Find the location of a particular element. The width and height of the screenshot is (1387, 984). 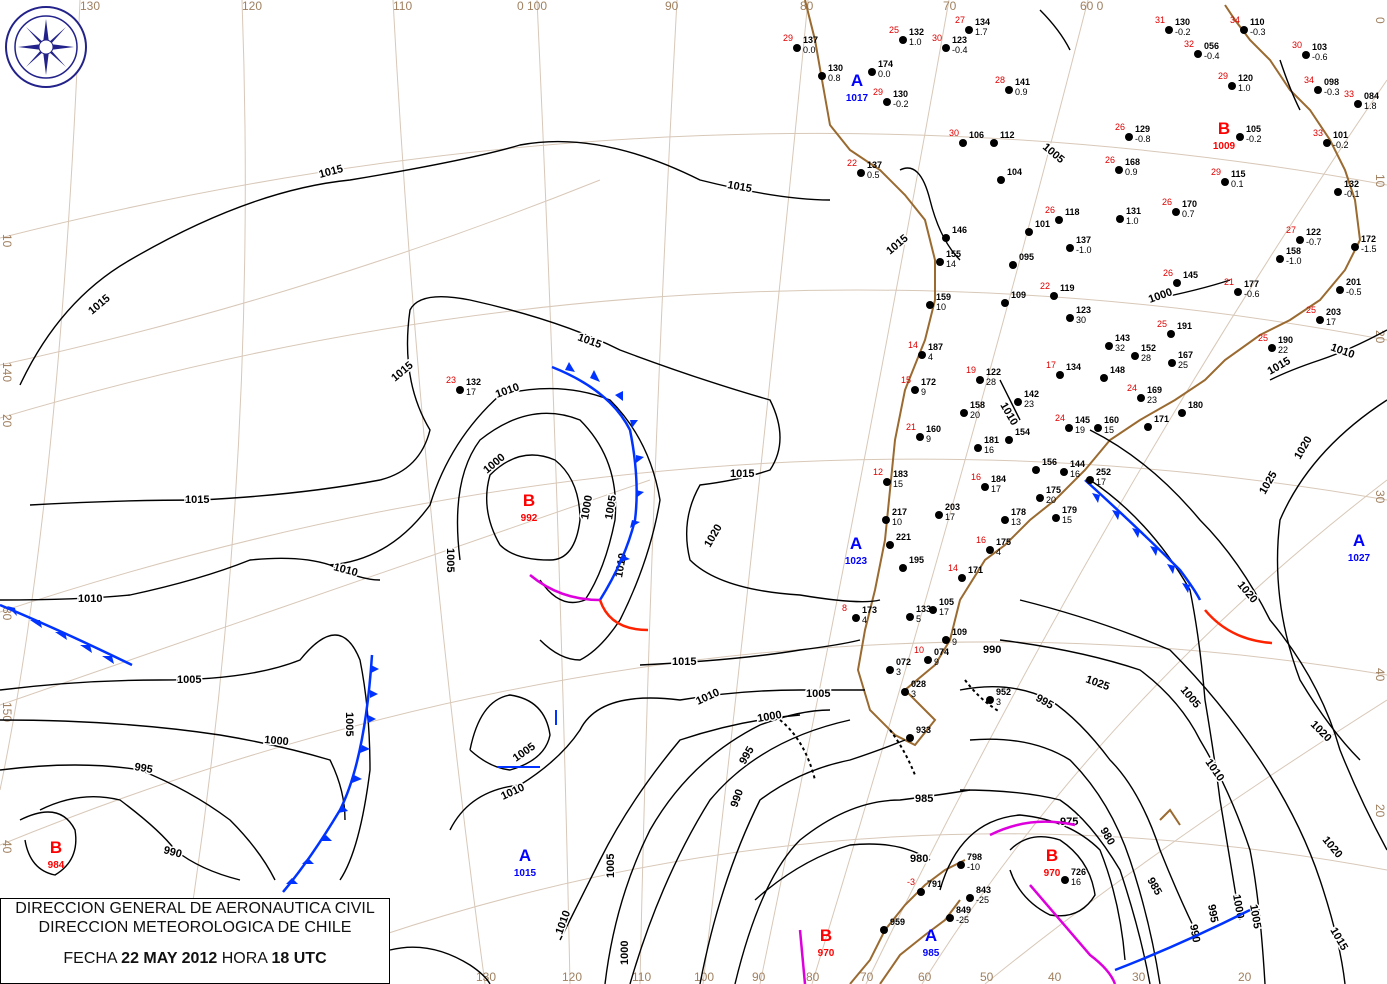

graticule-label-left: 10 is located at coordinates (7, 241).